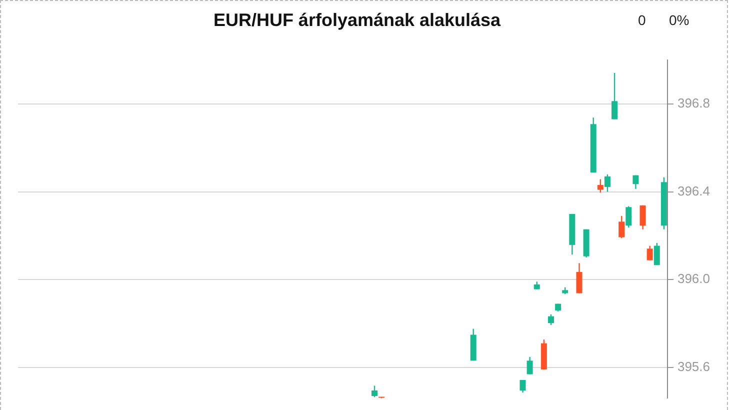  What do you see at coordinates (693, 103) in the screenshot?
I see `y-tick-label: 396.8` at bounding box center [693, 103].